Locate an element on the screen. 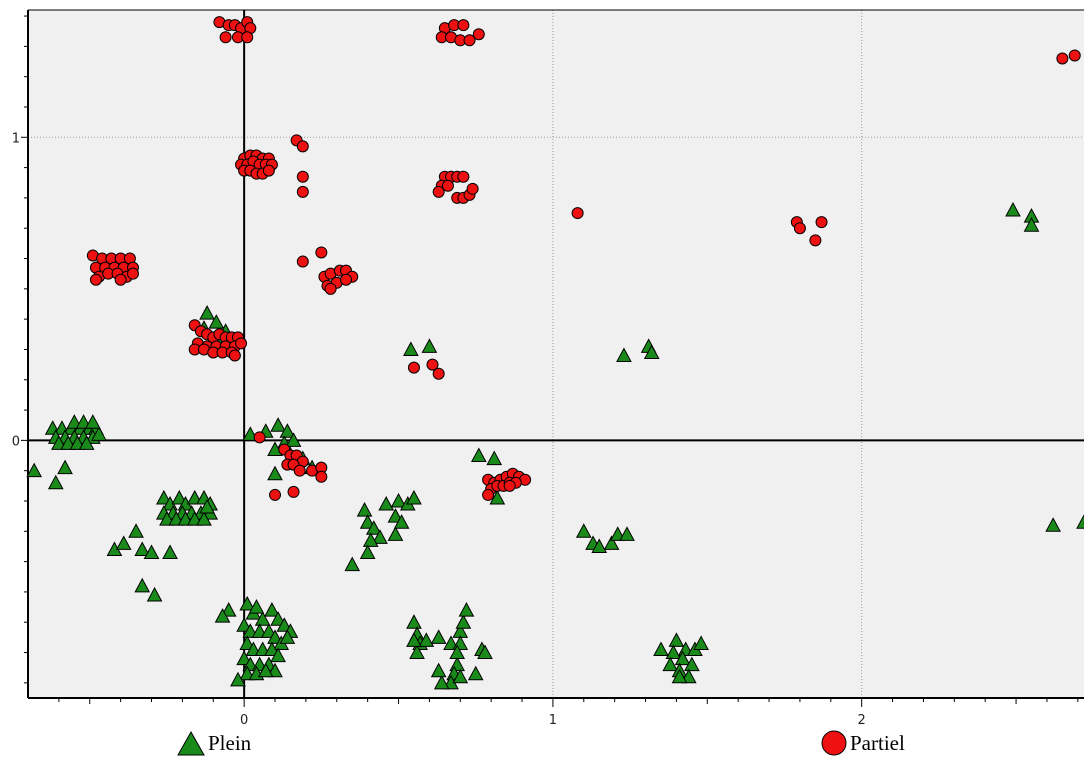 Image resolution: width=1084 pixels, height=758 pixels. legend-label-plein: Plein is located at coordinates (230, 742).